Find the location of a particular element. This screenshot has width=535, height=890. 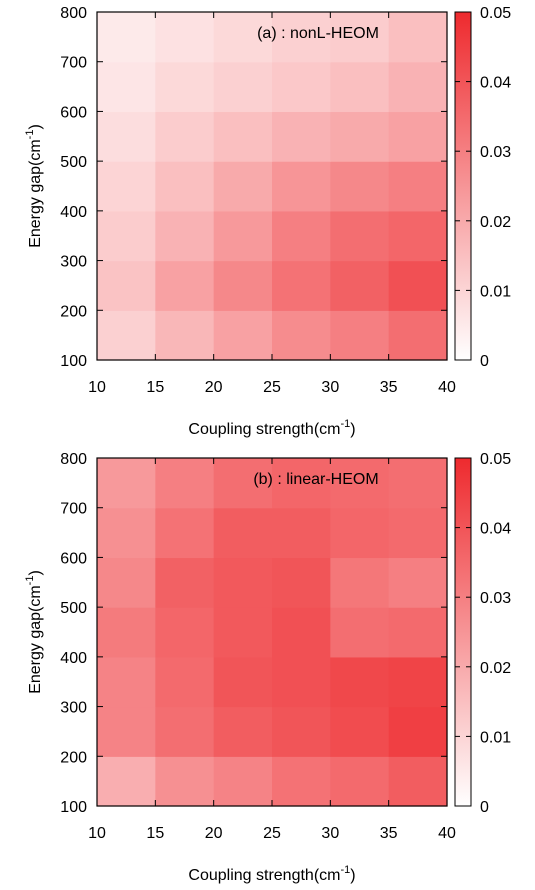

y-axis-label-b: Energy gap(cm-1) is located at coordinates (34, 632).